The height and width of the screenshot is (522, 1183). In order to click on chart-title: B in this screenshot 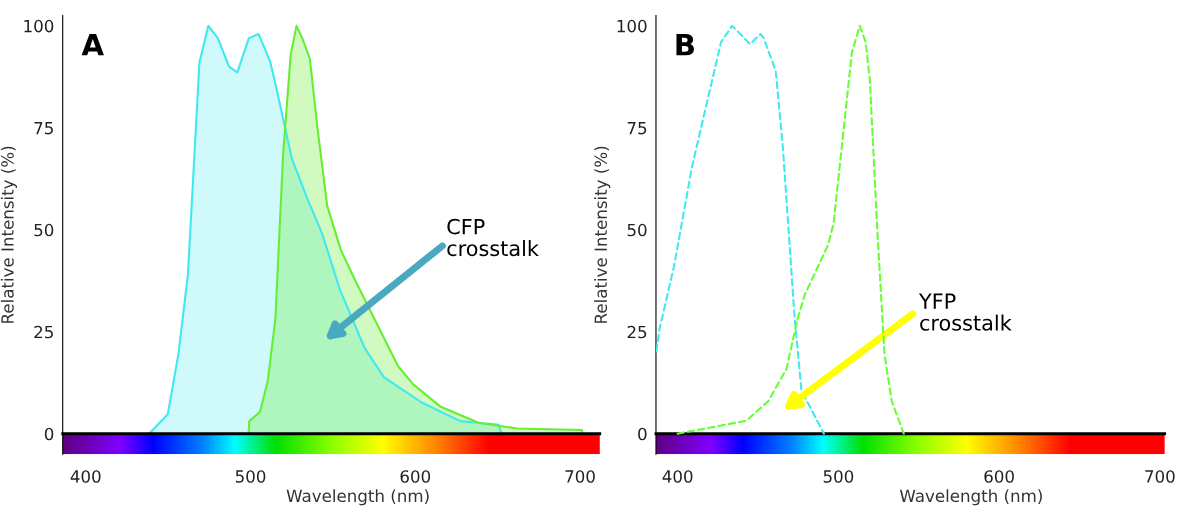, I will do `click(685, 45)`.